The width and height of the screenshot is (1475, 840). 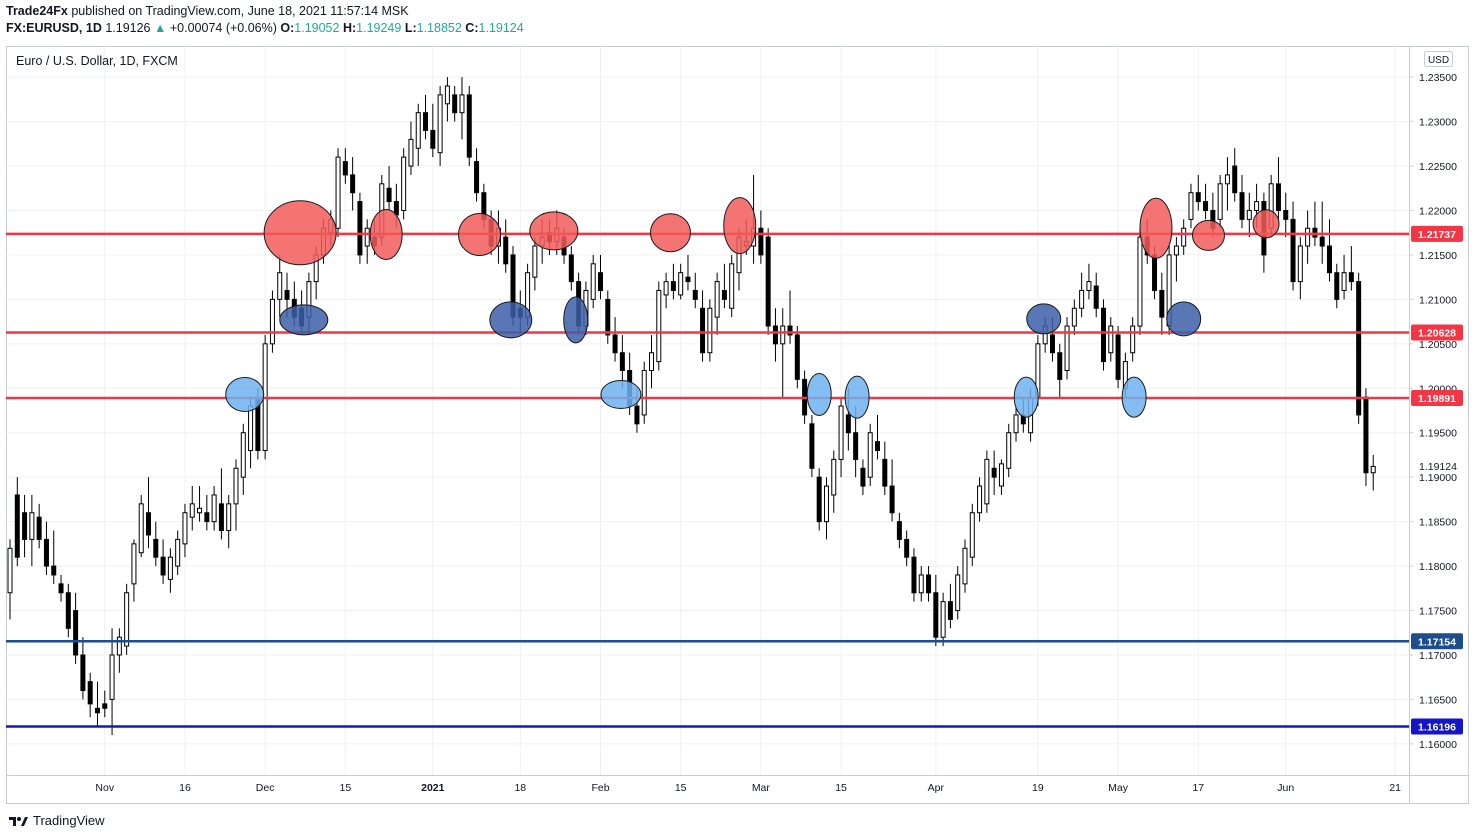 I want to click on price-tick-label: 1.23500, so click(x=1438, y=78).